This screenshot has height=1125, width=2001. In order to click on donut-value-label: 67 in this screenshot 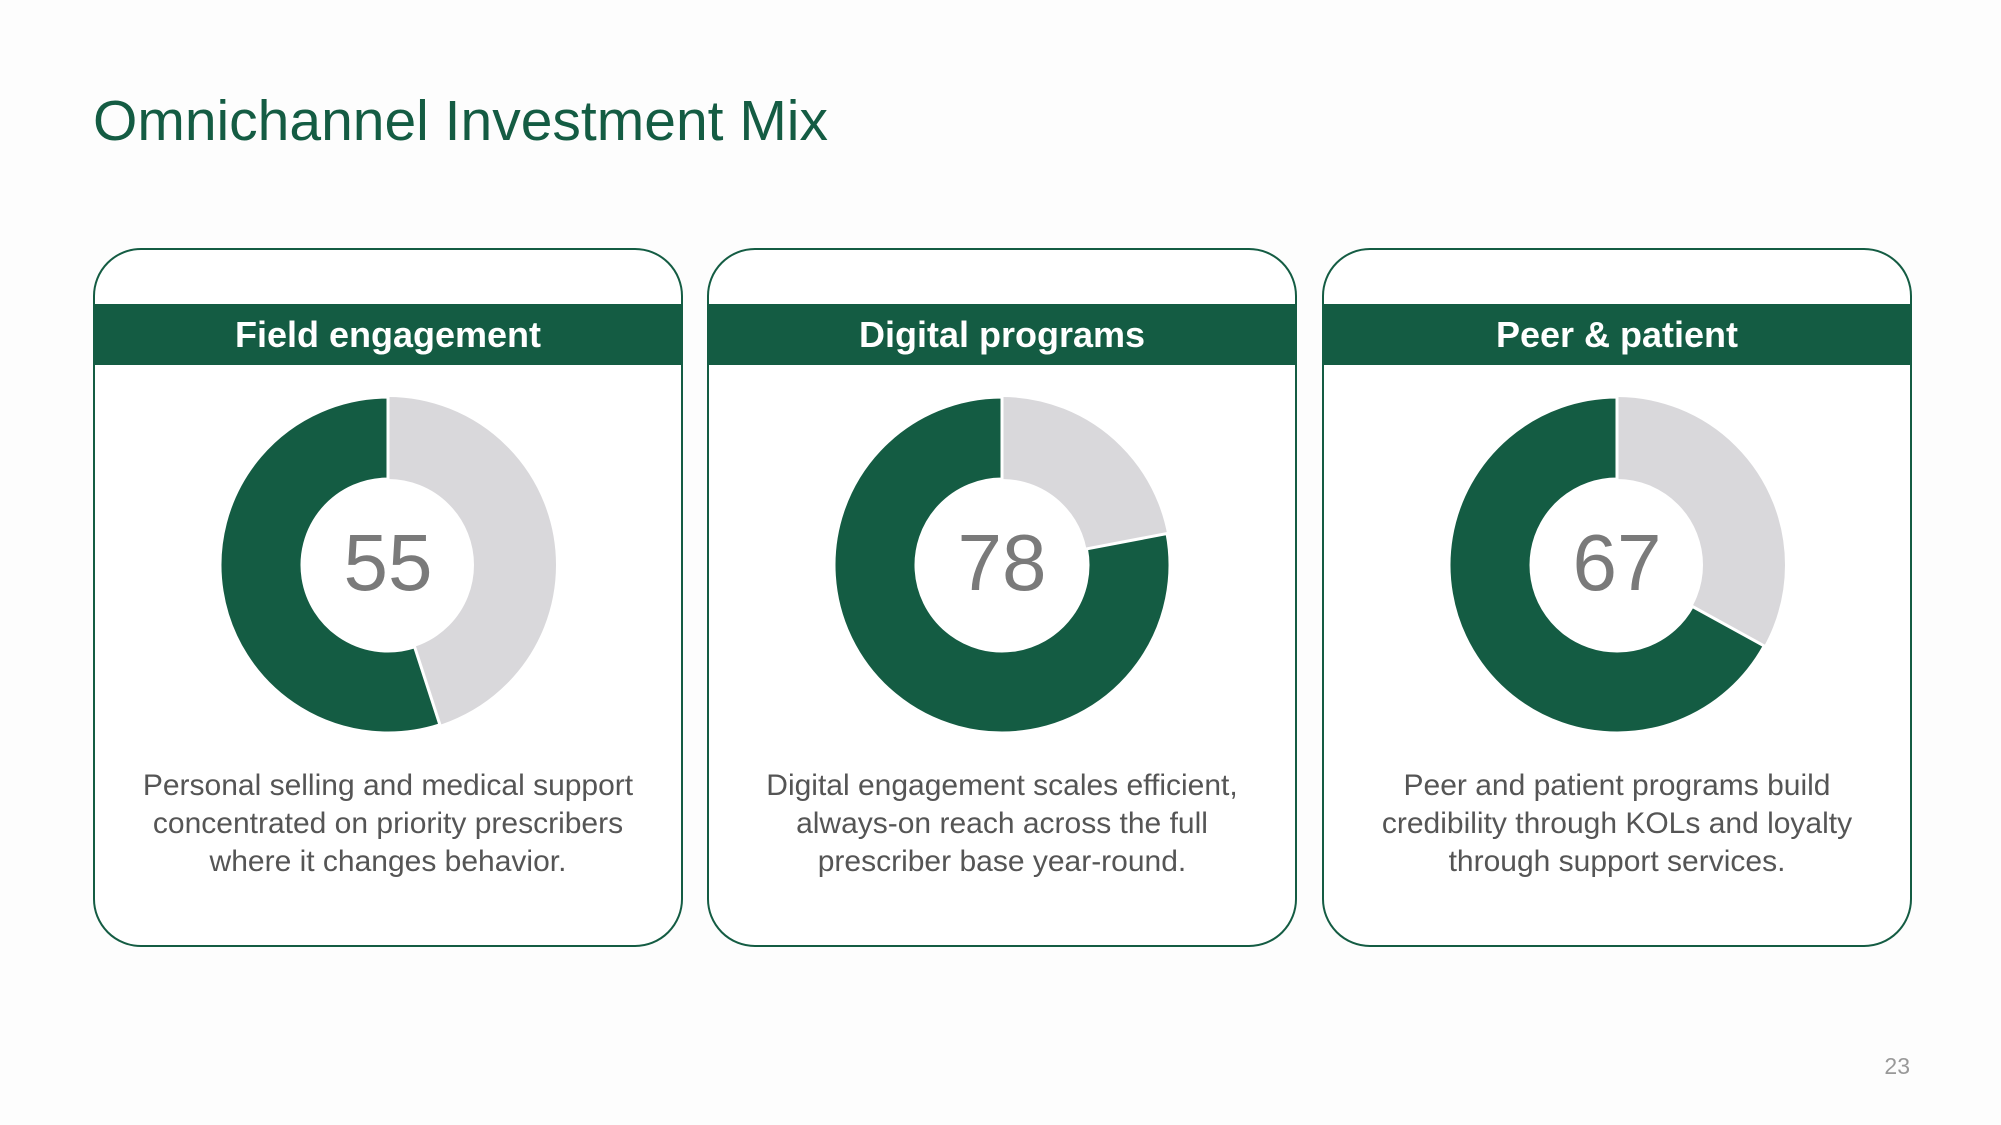, I will do `click(1617, 562)`.